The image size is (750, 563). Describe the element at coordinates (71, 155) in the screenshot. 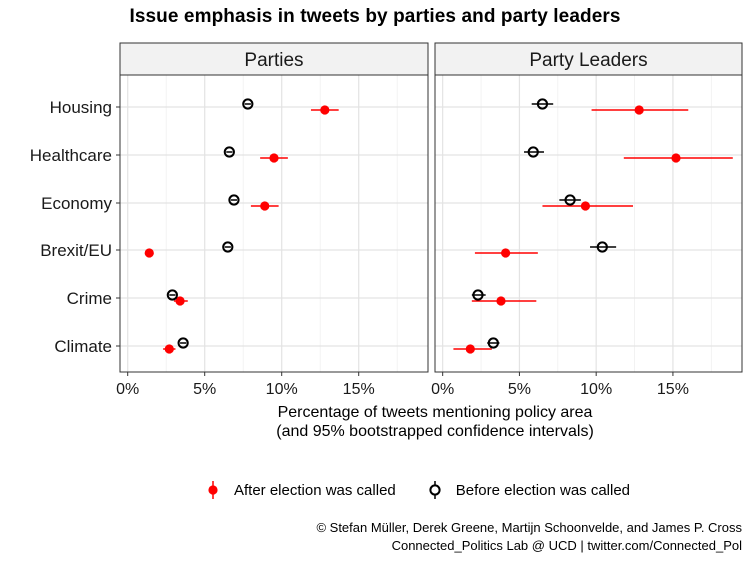

I see `y-tick-label: Healthcare` at that location.